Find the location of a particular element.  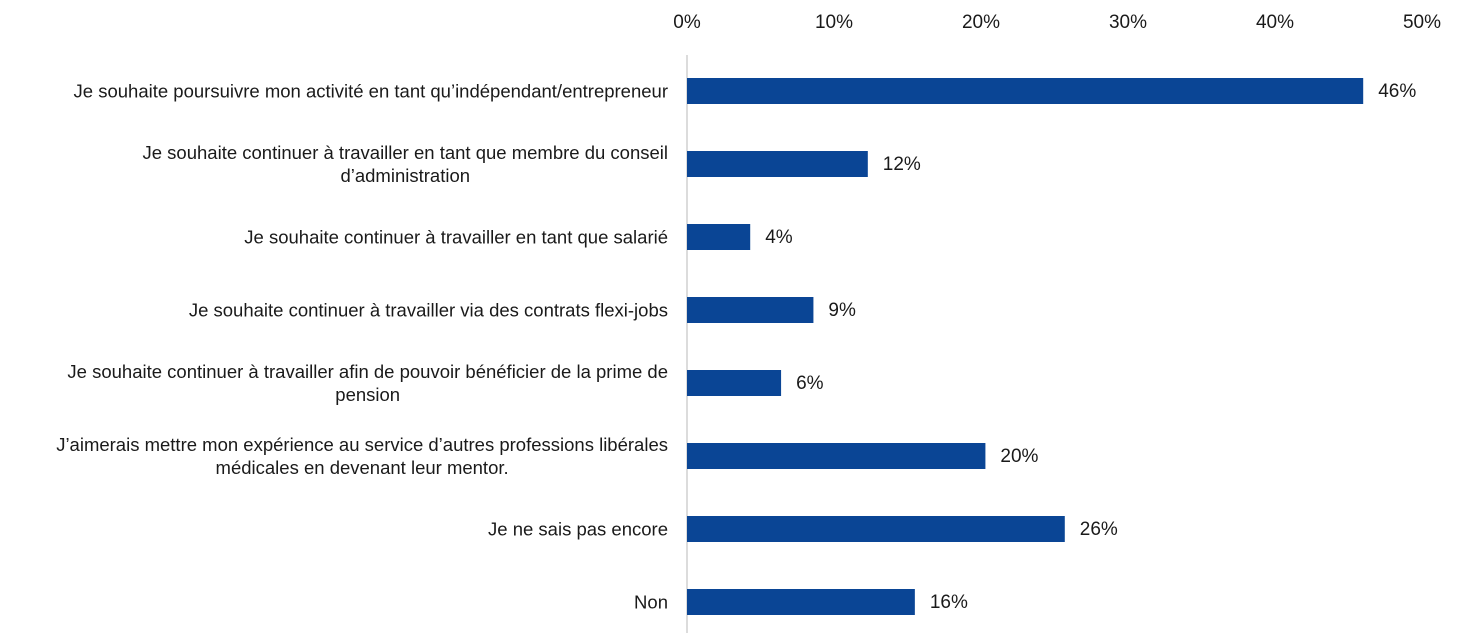

category-label: Je ne sais pas encore is located at coordinates (578, 529).